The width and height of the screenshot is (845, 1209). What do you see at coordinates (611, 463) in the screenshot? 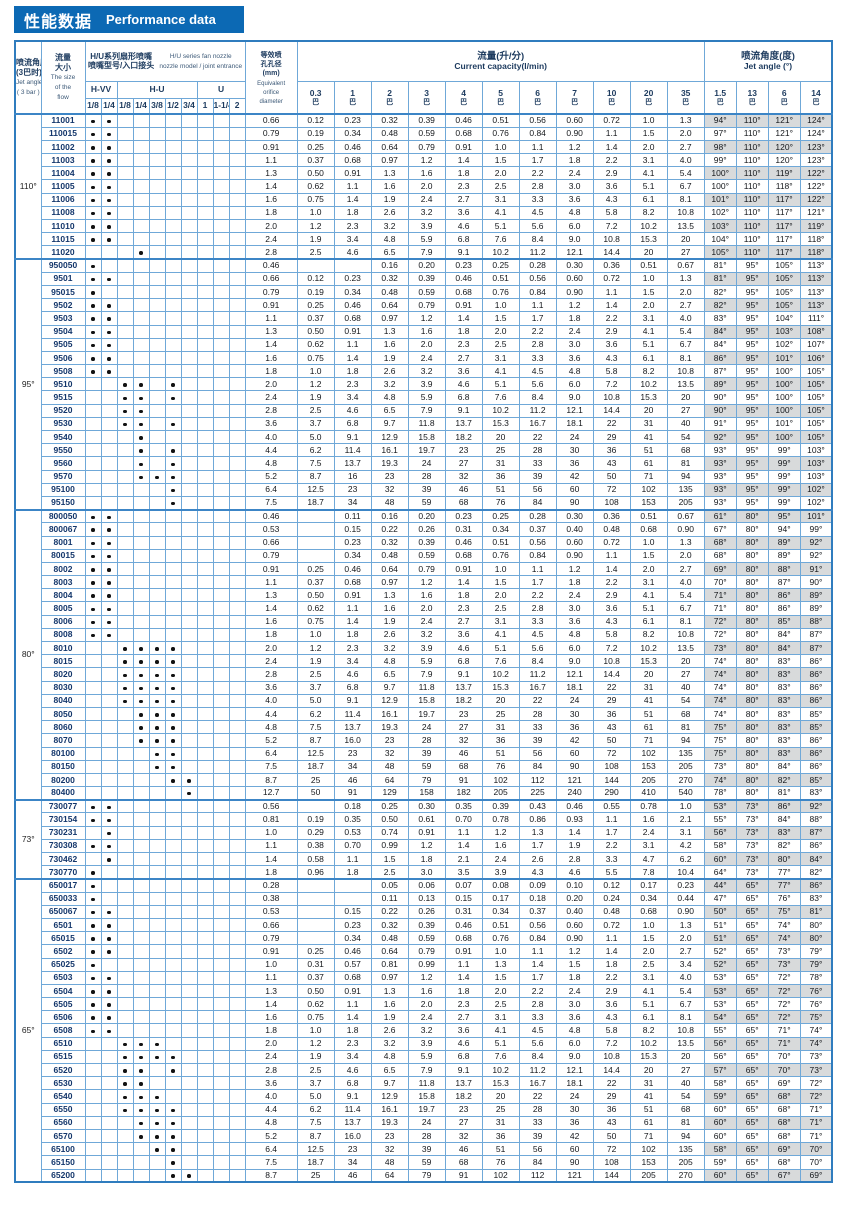
I see `capacity-cell: 43` at bounding box center [611, 463].